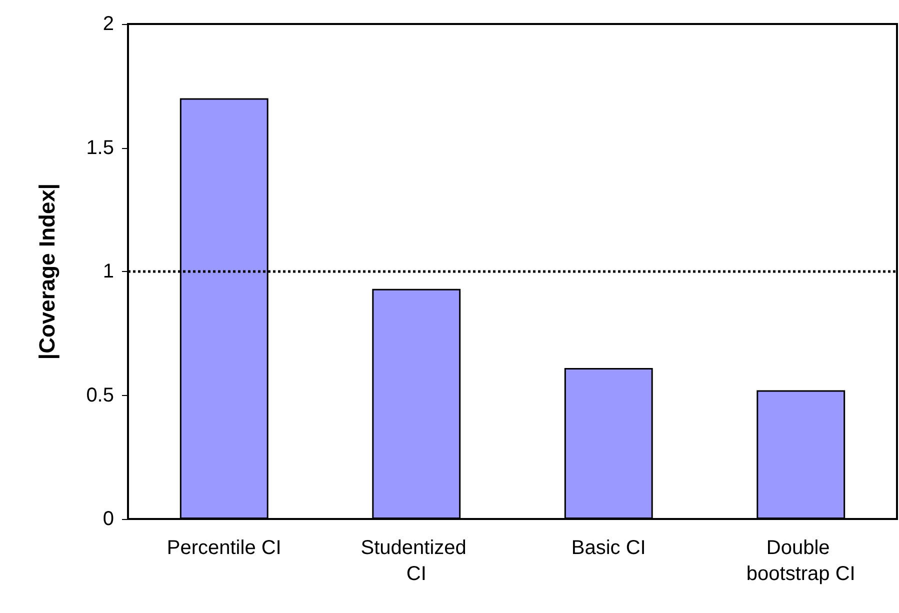 The image size is (899, 613). I want to click on y-tick-label: 1, so click(108, 271).